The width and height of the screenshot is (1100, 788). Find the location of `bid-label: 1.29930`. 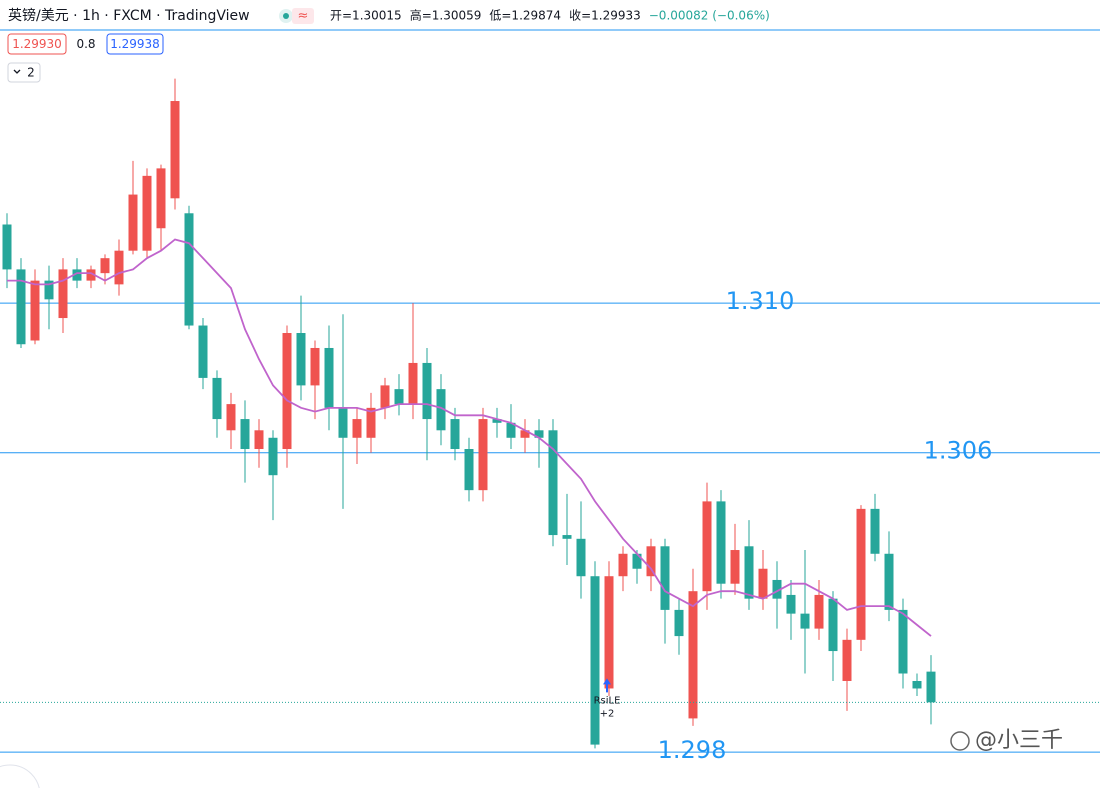

bid-label: 1.29930 is located at coordinates (37, 44).